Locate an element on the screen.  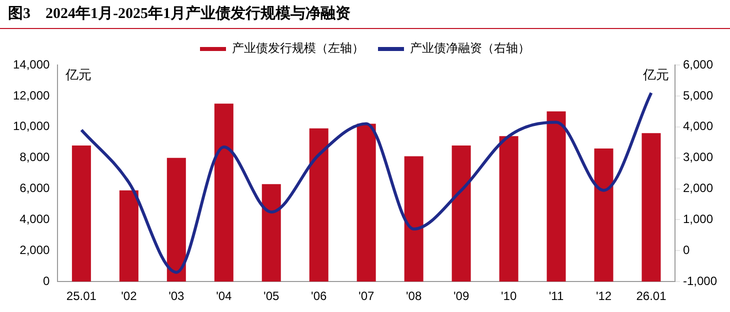
y-tick-label: 4,000 is located at coordinates (35, 219).